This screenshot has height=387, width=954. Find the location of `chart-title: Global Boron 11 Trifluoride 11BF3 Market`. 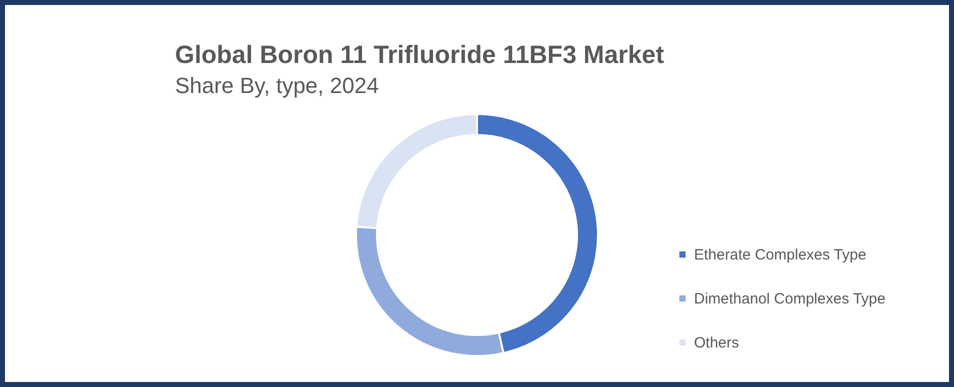

chart-title: Global Boron 11 Trifluoride 11BF3 Market is located at coordinates (420, 55).